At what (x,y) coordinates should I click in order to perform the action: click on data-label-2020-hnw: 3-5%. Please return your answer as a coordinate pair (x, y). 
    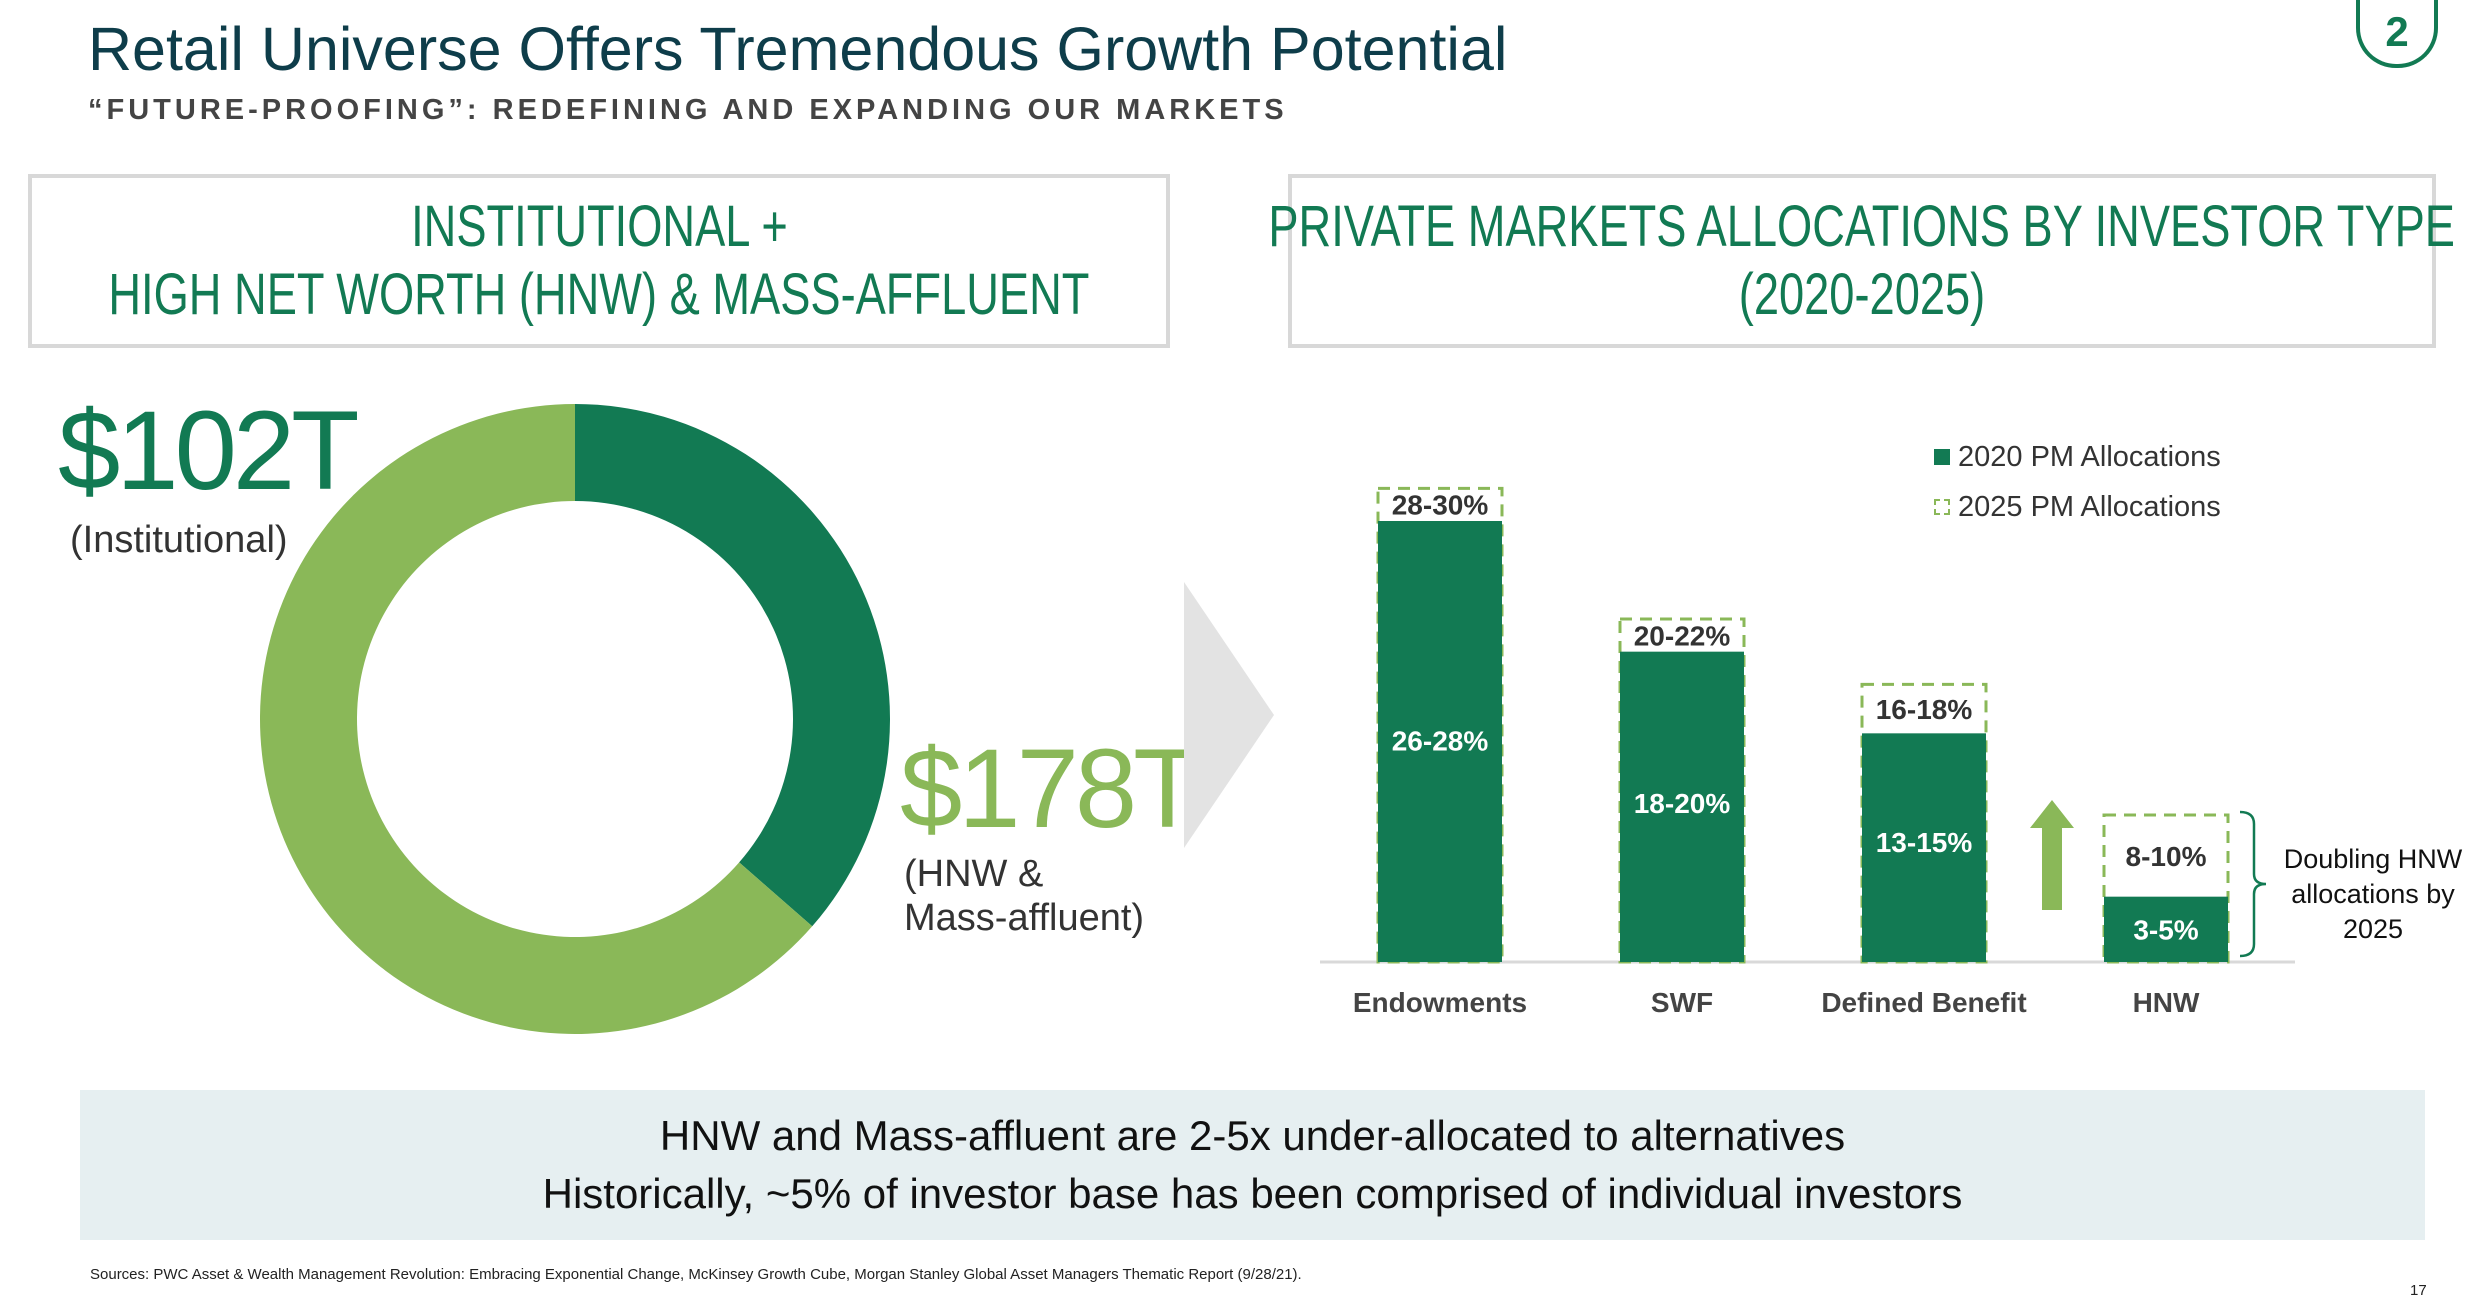
    Looking at the image, I should click on (2165, 929).